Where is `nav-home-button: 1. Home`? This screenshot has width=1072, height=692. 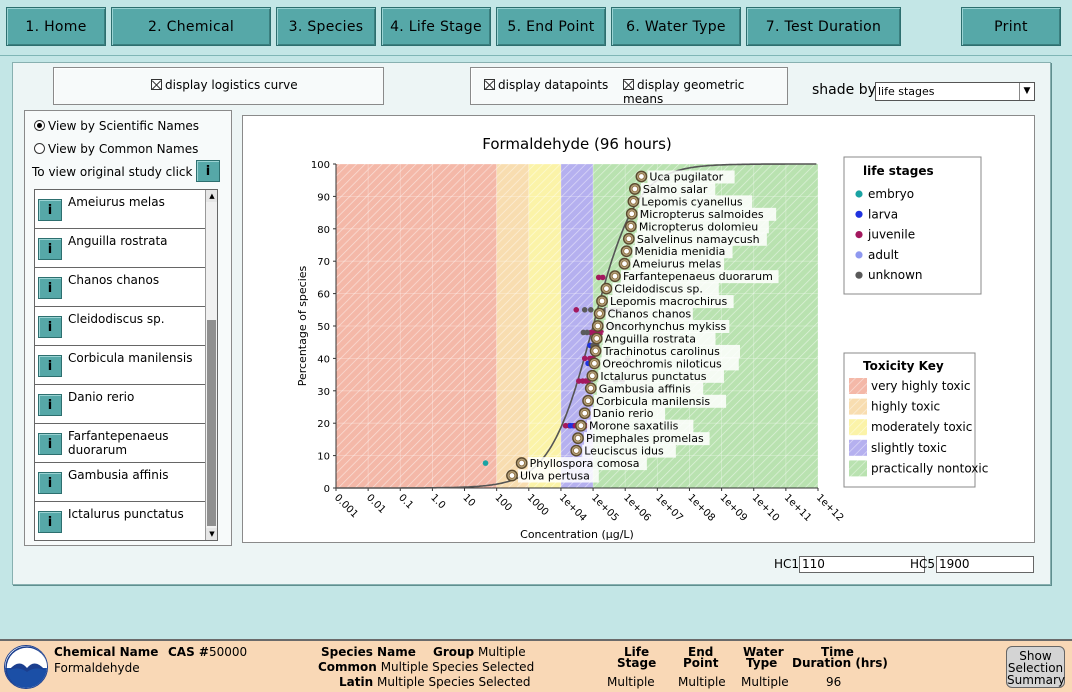 nav-home-button: 1. Home is located at coordinates (56, 26).